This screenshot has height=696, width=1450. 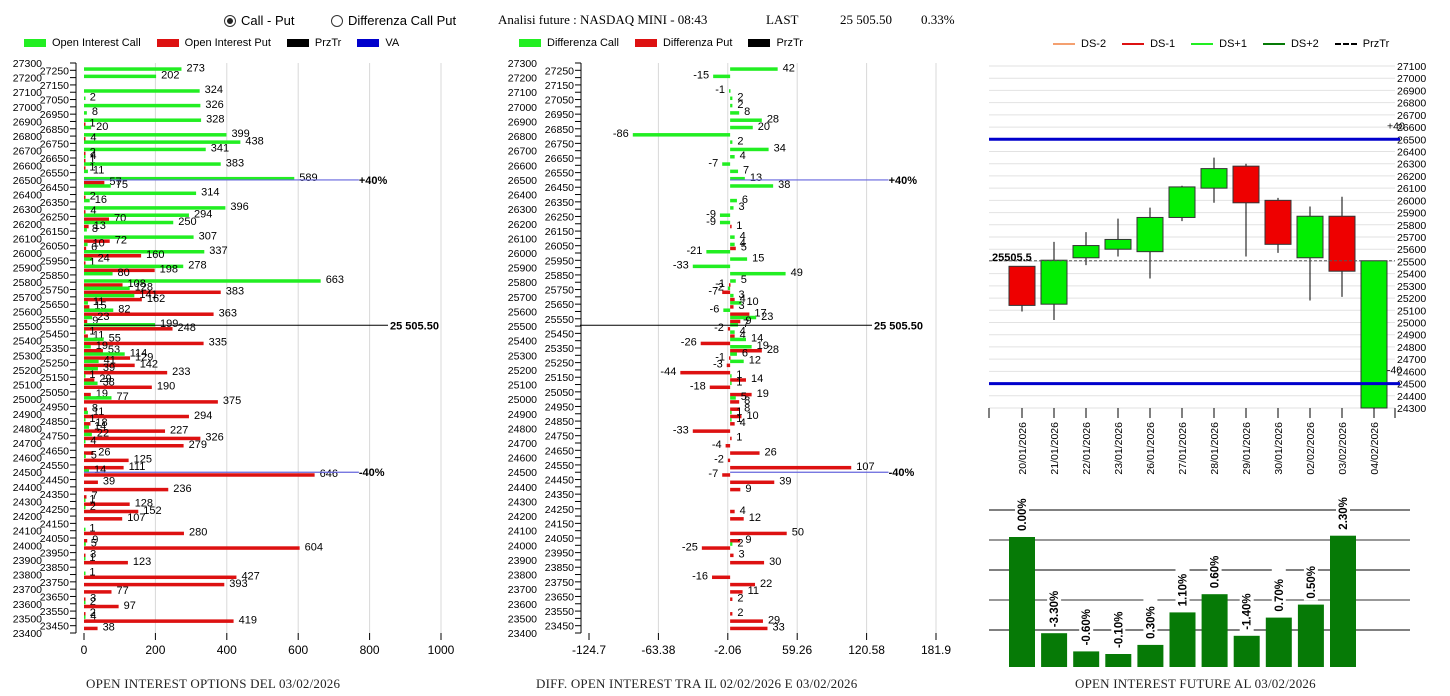 What do you see at coordinates (314, 547) in the screenshot?
I see `bar-label-put: 604` at bounding box center [314, 547].